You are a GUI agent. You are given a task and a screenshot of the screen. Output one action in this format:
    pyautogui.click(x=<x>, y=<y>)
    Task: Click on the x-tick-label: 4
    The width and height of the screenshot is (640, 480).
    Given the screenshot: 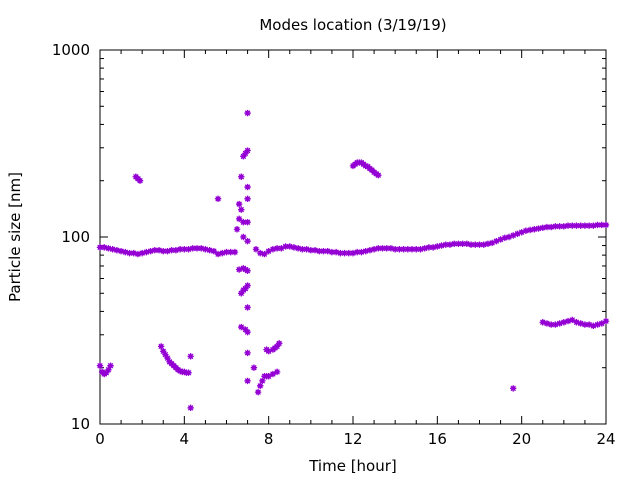 What is the action you would take?
    pyautogui.click(x=185, y=439)
    